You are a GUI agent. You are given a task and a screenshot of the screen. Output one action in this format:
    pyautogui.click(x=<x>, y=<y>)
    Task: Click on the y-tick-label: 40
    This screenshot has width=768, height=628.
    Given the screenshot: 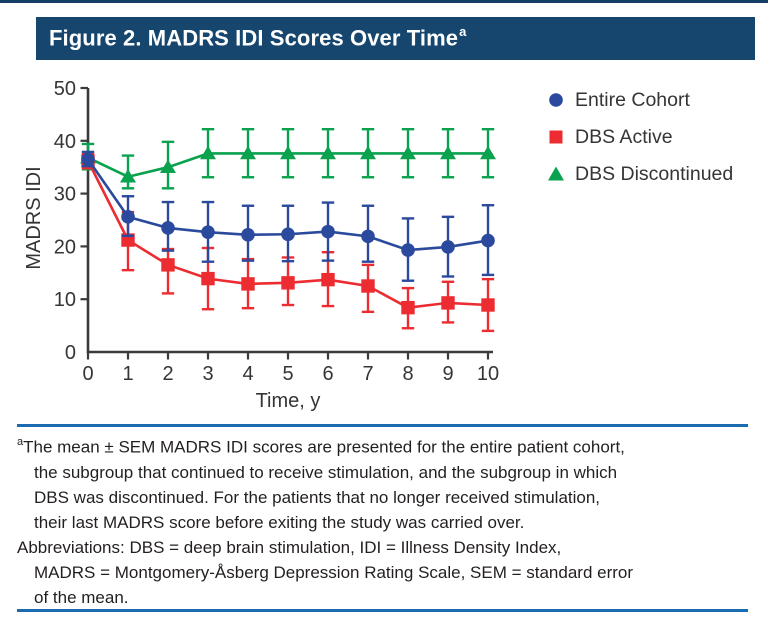 What is the action you would take?
    pyautogui.click(x=65, y=142)
    